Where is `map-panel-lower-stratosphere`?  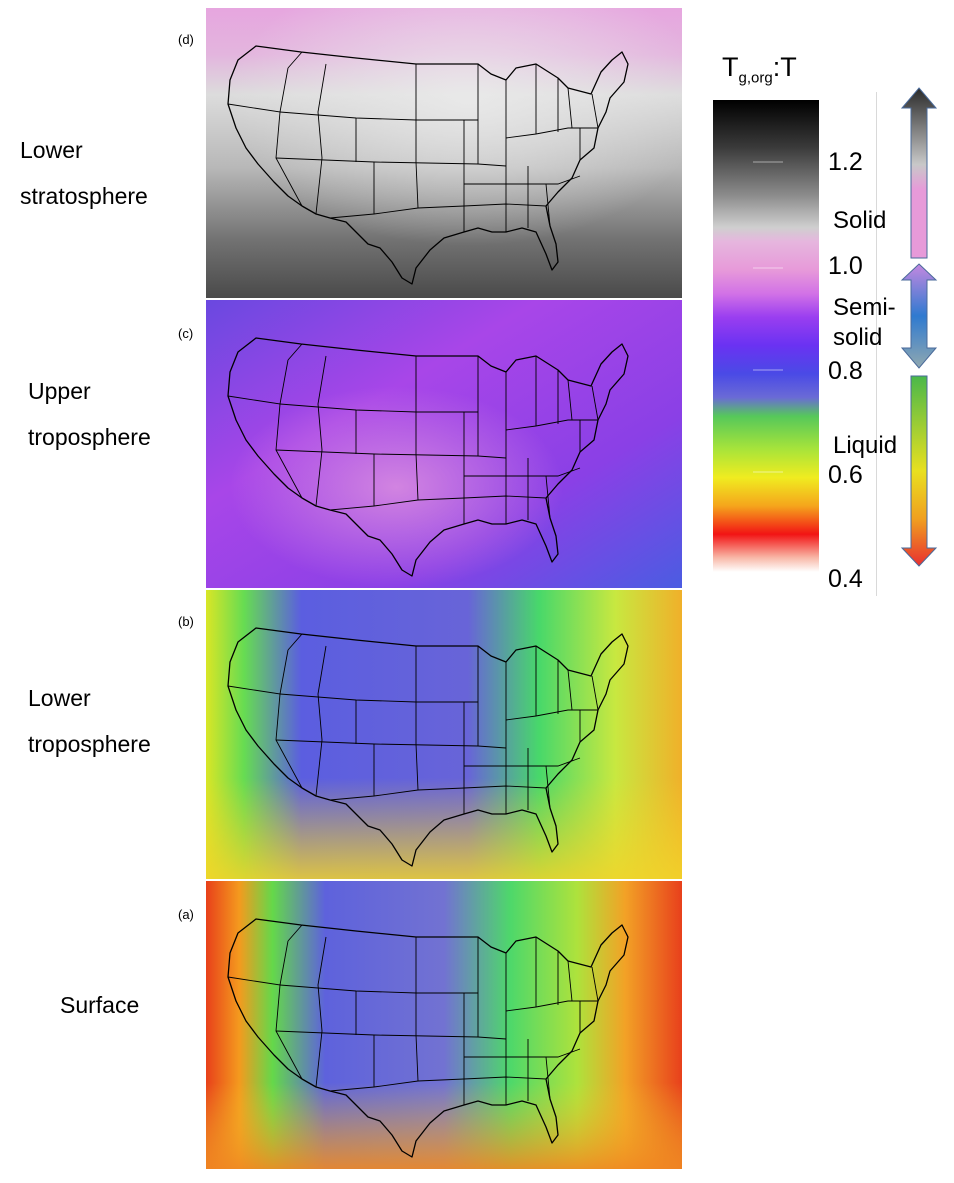 map-panel-lower-stratosphere is located at coordinates (444, 153).